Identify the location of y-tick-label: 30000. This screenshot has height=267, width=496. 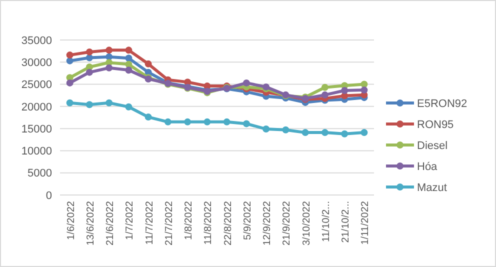
(36, 62).